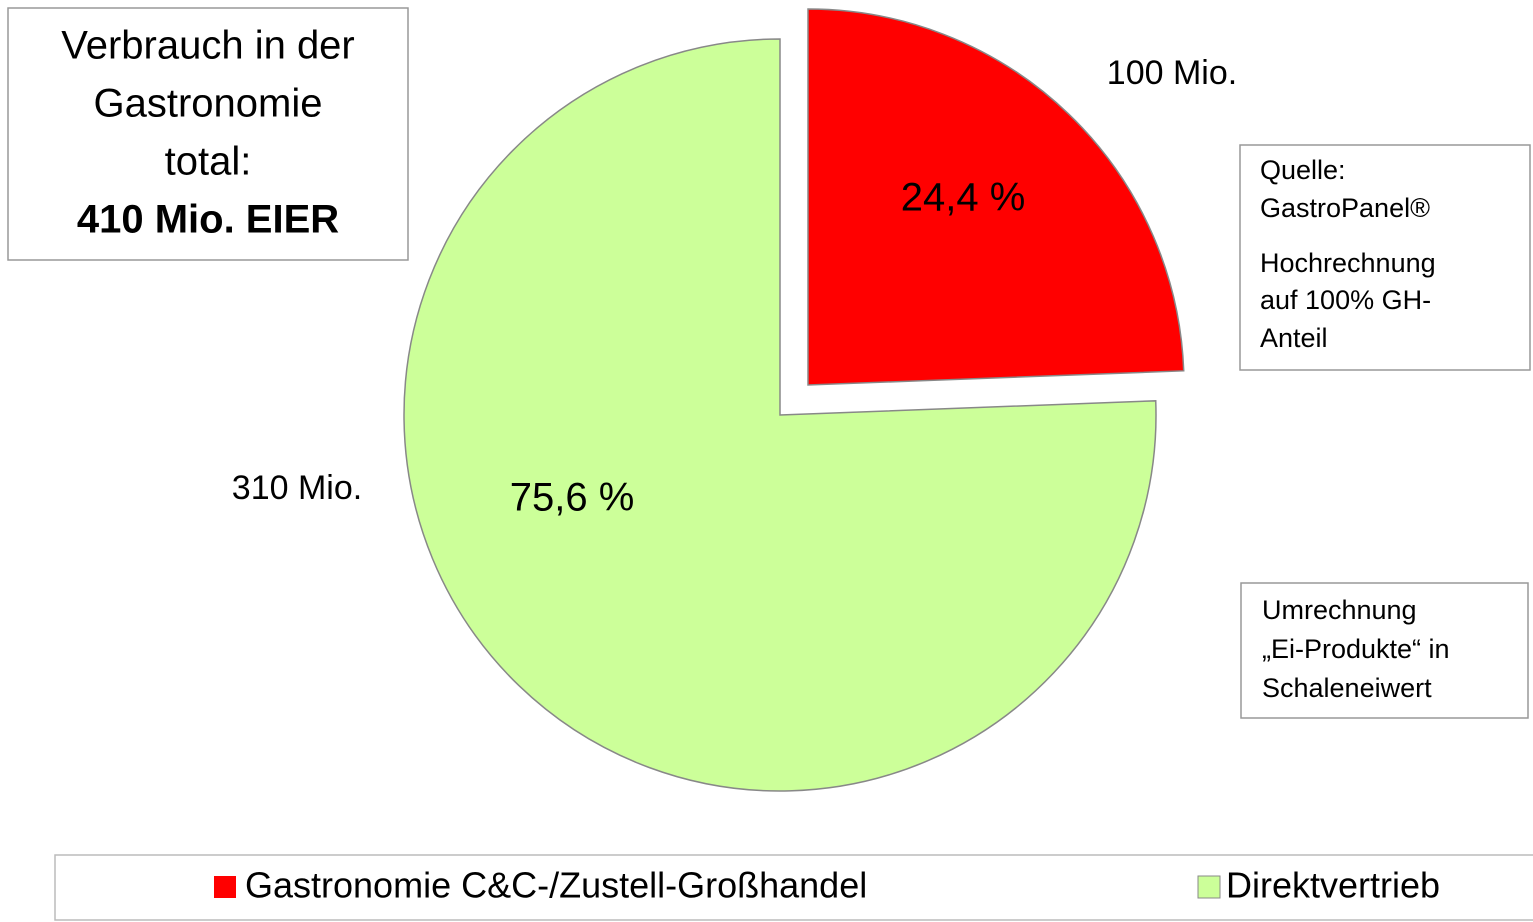 The image size is (1533, 922). Describe the element at coordinates (1333, 885) in the screenshot. I see `legend-label: Direktvertrieb` at that location.